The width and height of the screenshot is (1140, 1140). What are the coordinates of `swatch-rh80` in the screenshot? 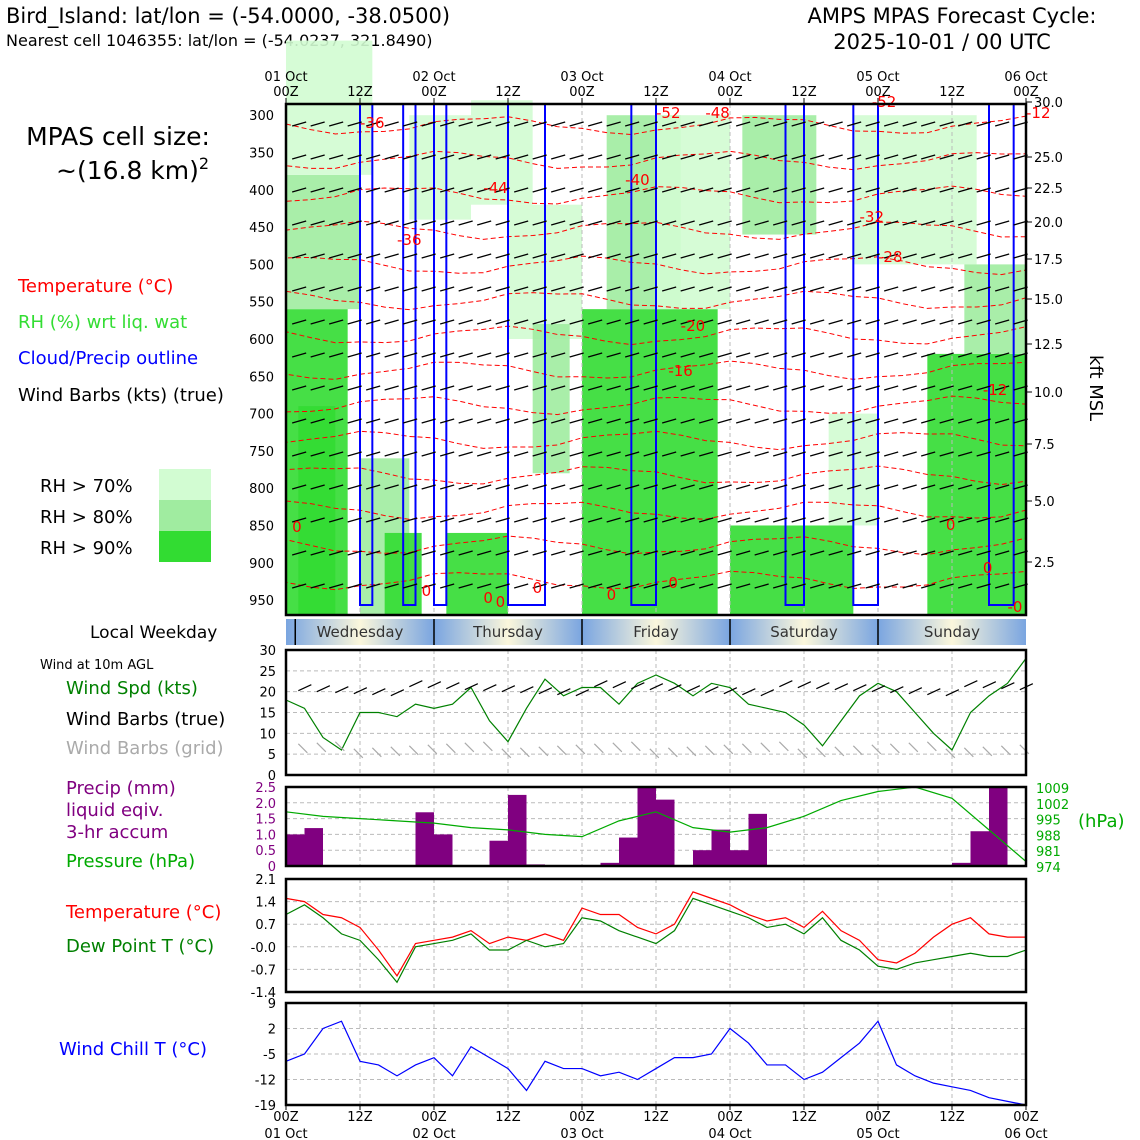 It's located at (185, 515).